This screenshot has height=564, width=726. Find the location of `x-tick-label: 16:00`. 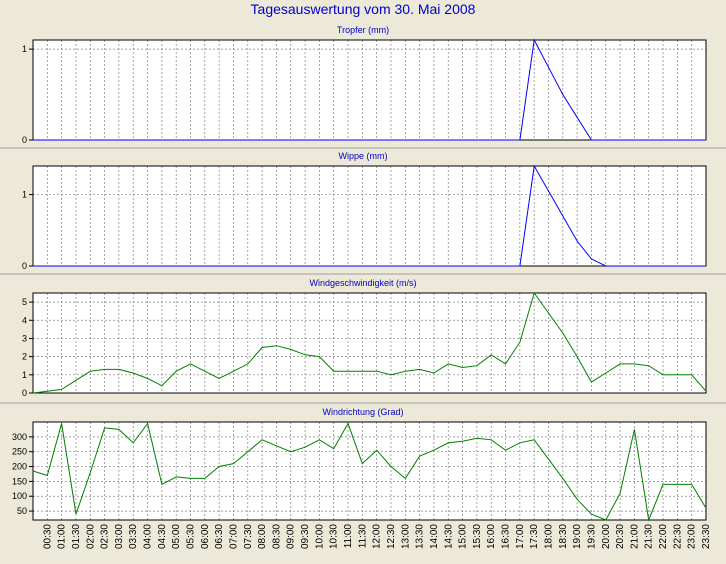

x-tick-label: 16:00 is located at coordinates (491, 536).